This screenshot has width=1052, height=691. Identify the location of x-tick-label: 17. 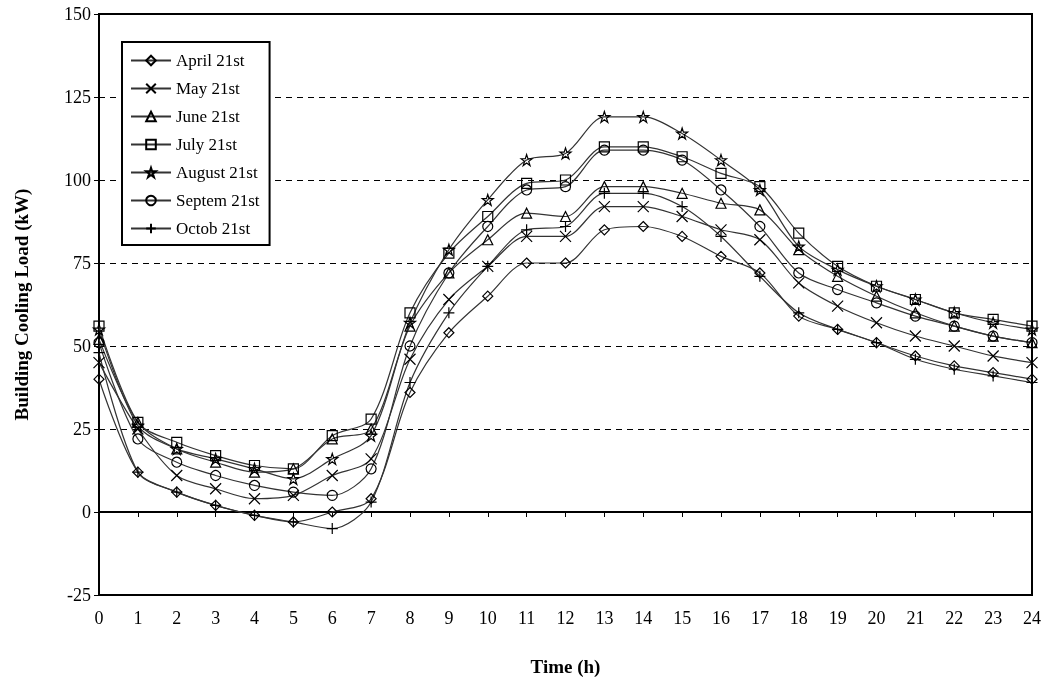
(759, 618).